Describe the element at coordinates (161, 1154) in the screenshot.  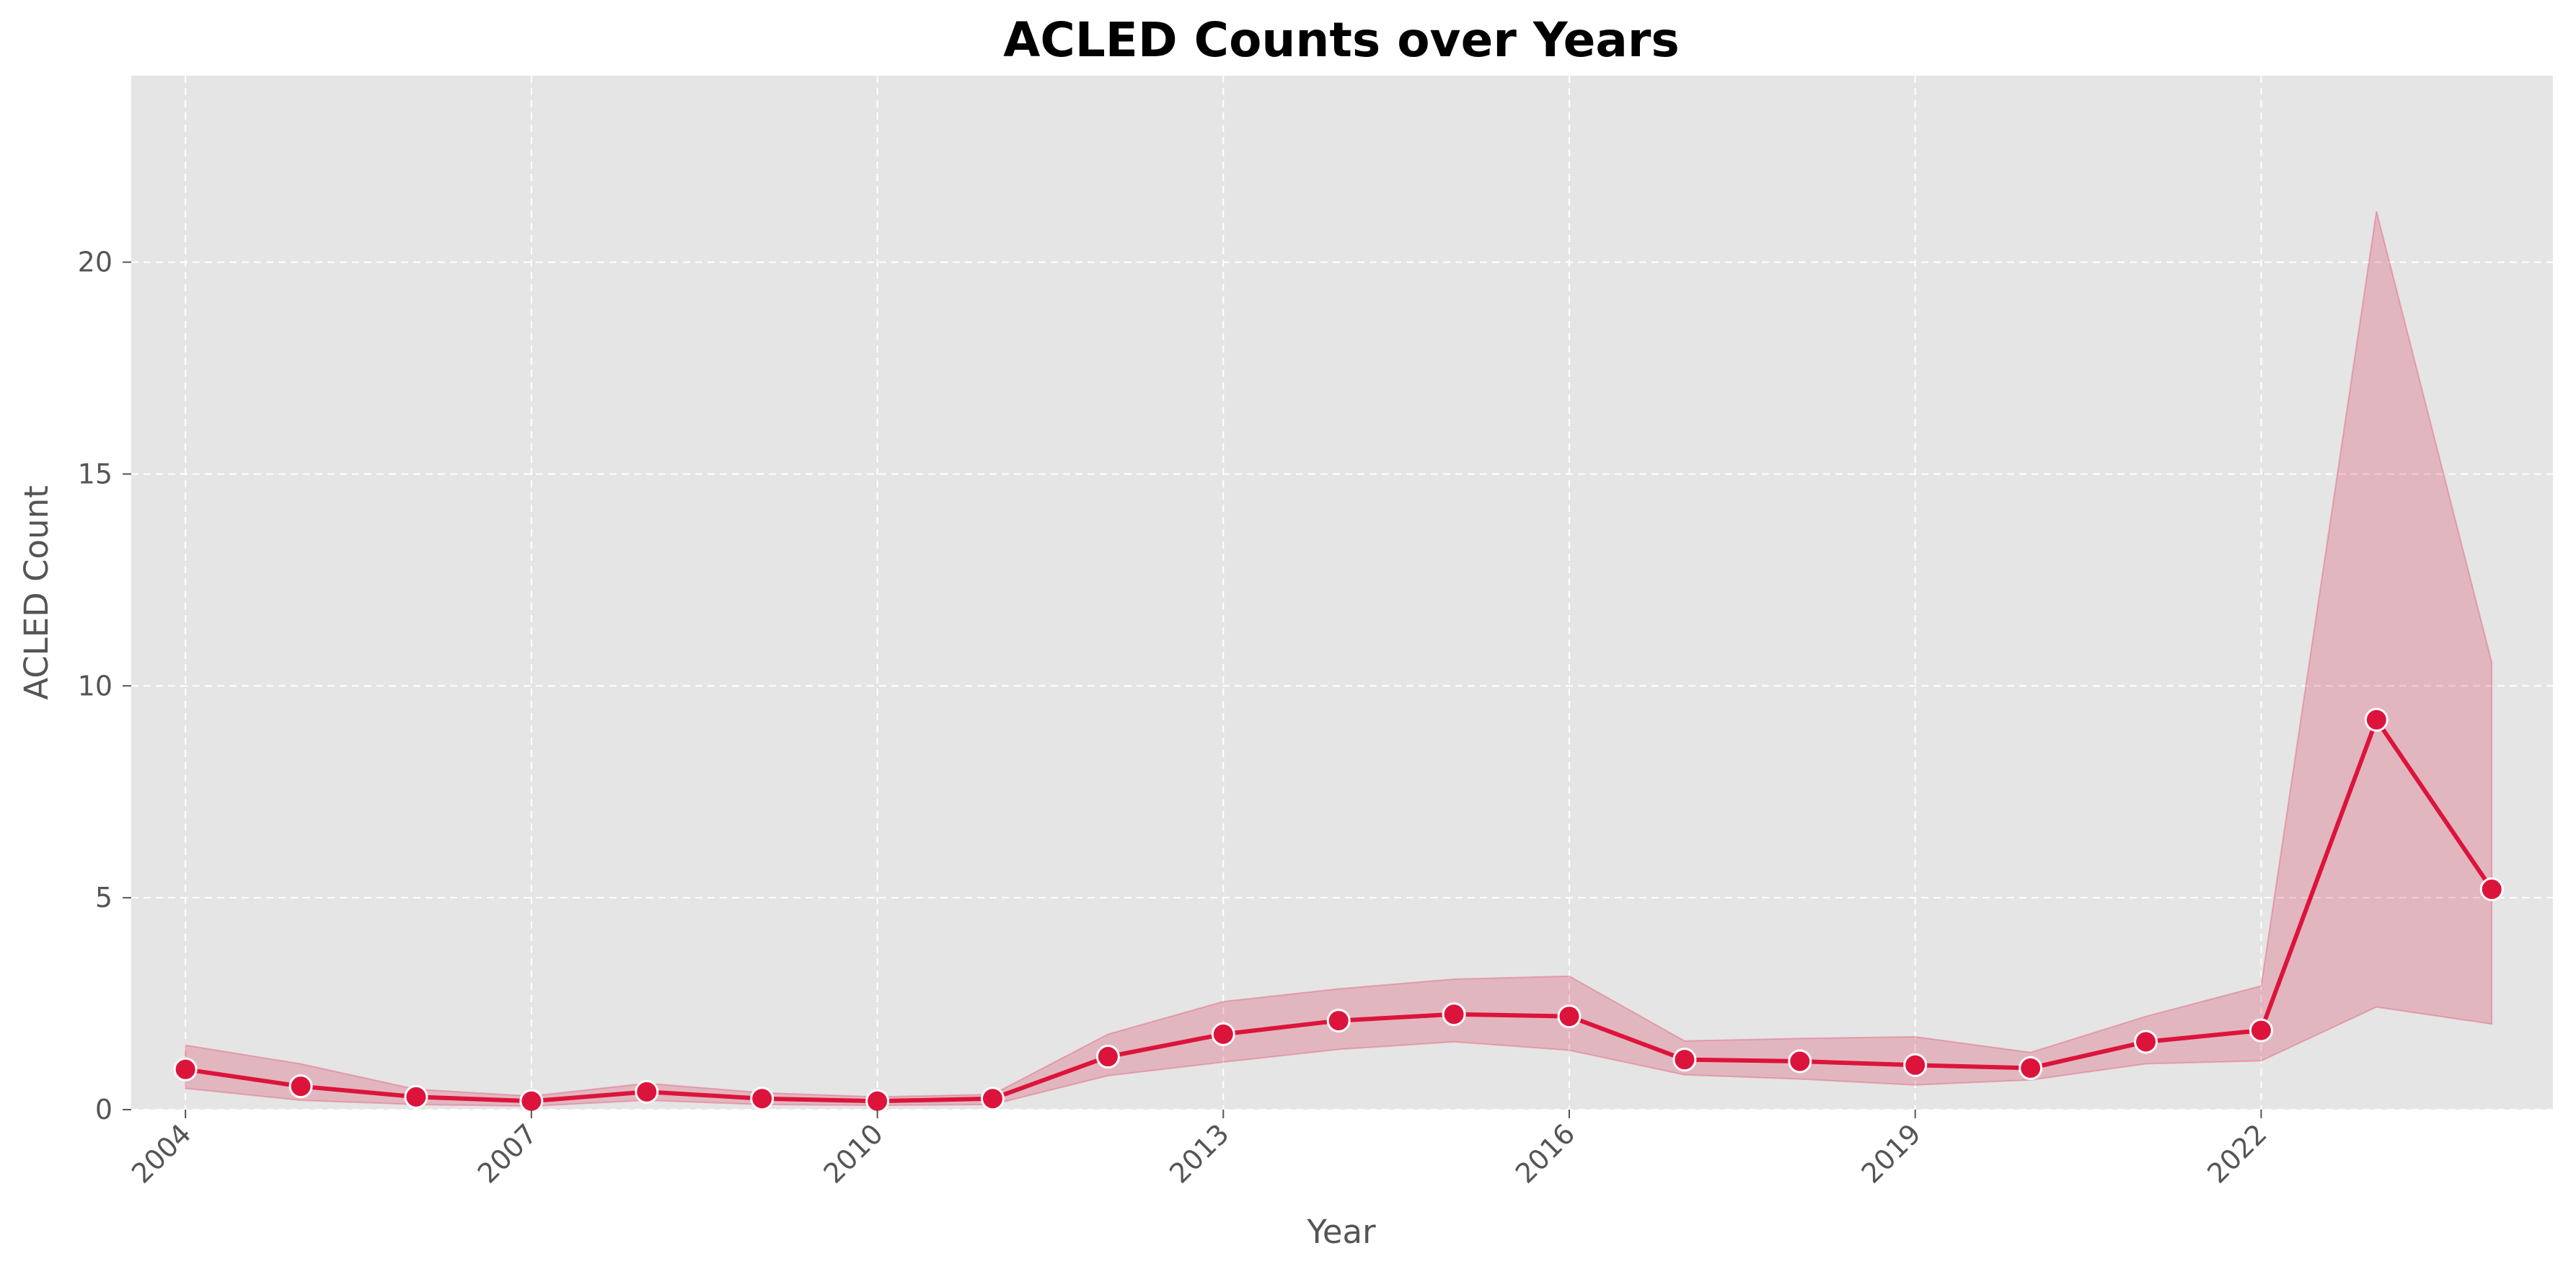
I see `x-tick-label: 2004` at that location.